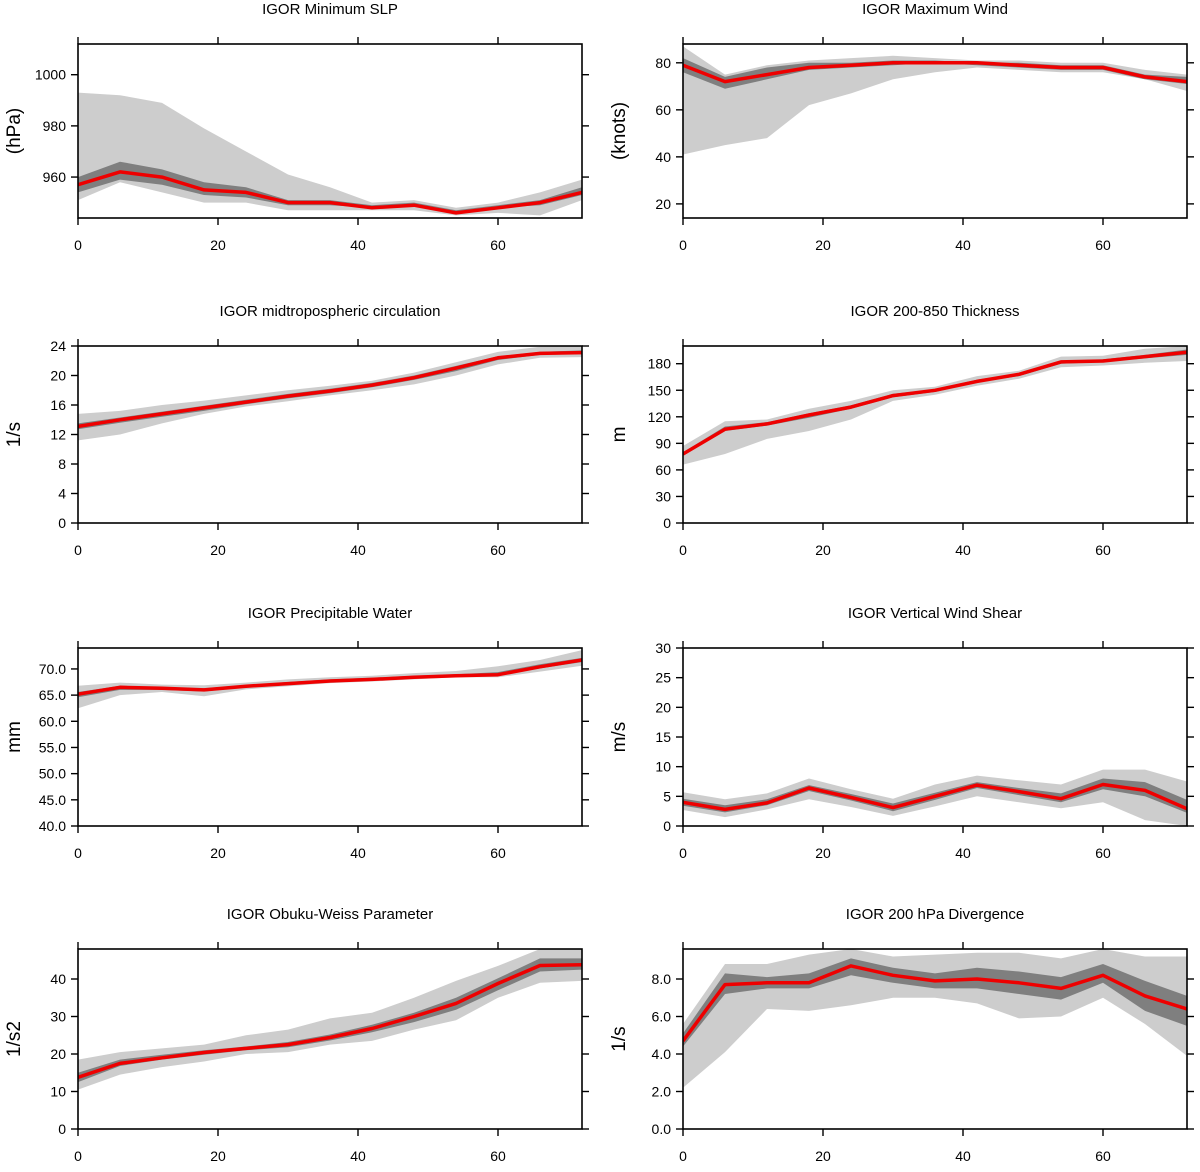 This screenshot has width=1200, height=1172. What do you see at coordinates (62, 494) in the screenshot?
I see `y-tick-label: 4` at bounding box center [62, 494].